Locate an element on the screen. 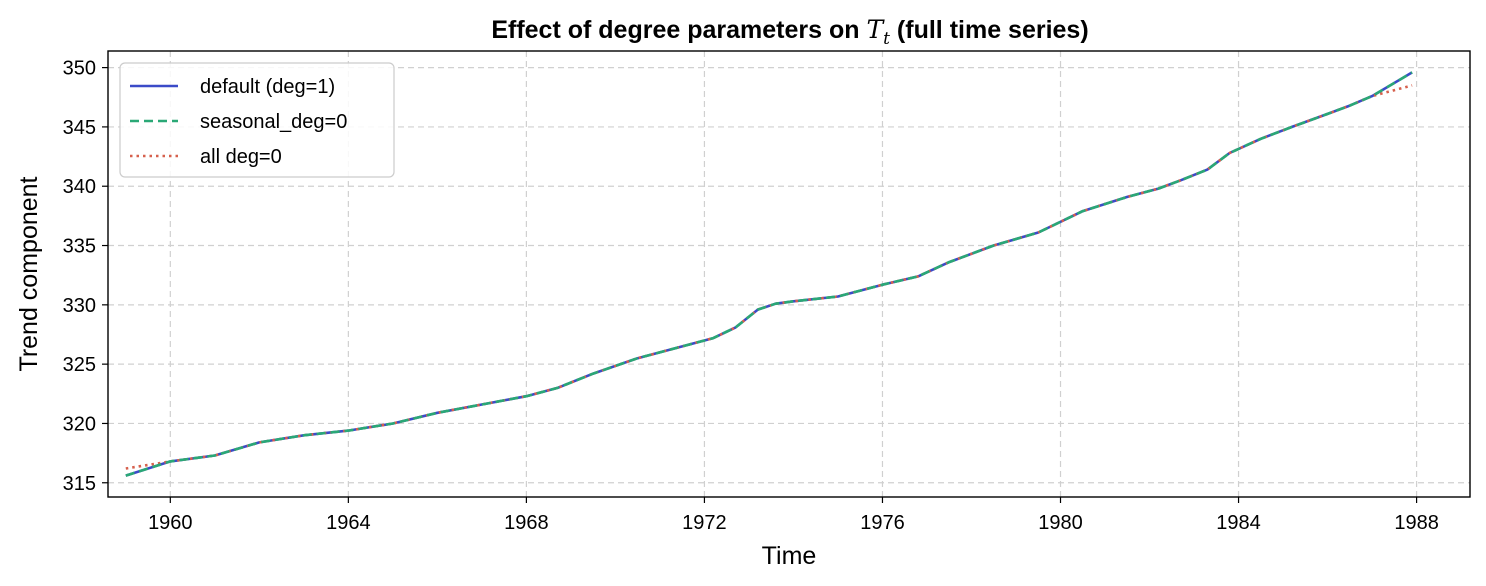 The height and width of the screenshot is (586, 1486). legend-box is located at coordinates (257, 120).